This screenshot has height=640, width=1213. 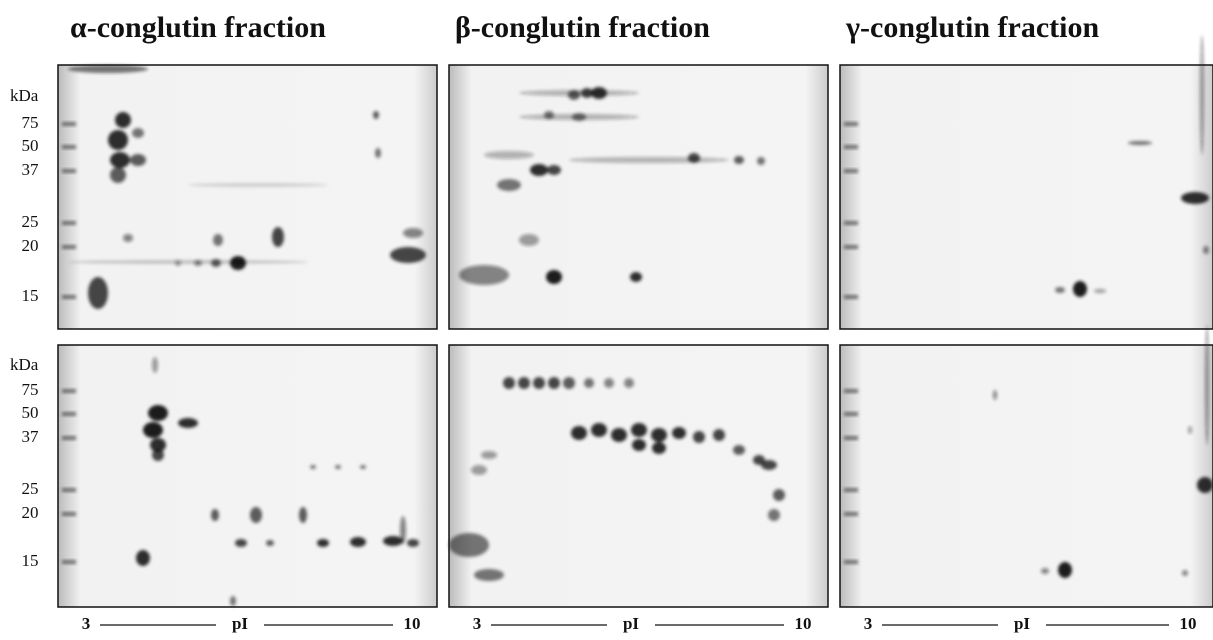 I want to click on gel-panel, so click(x=638, y=197).